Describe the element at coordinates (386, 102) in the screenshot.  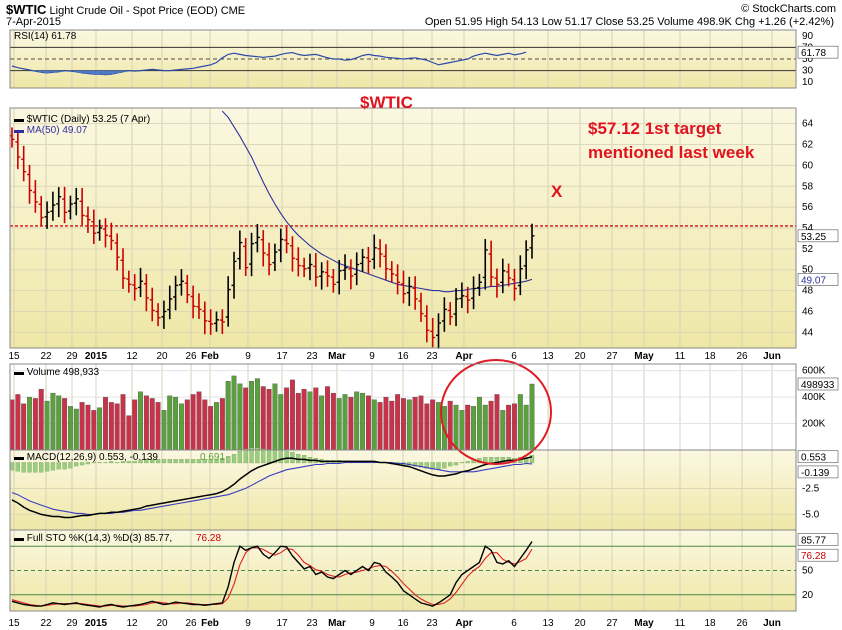
I see `chart-title-annotation: $WTIC` at that location.